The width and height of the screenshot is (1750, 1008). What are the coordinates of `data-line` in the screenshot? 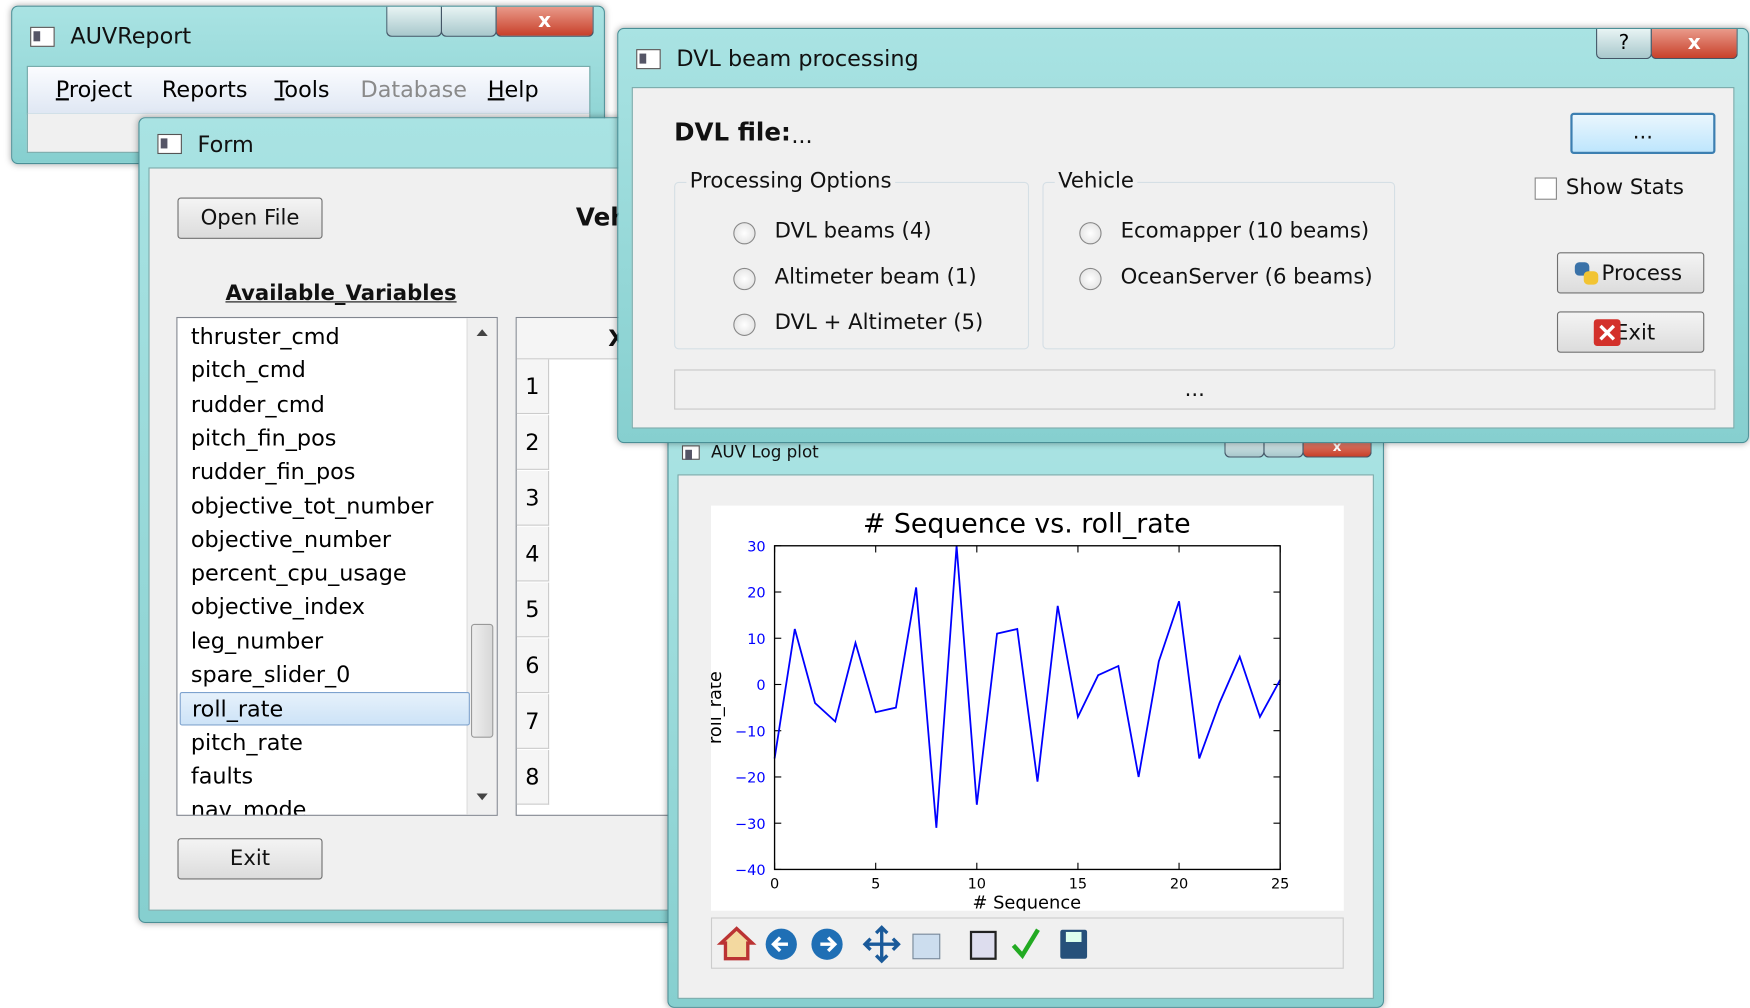 It's located at (1027, 686).